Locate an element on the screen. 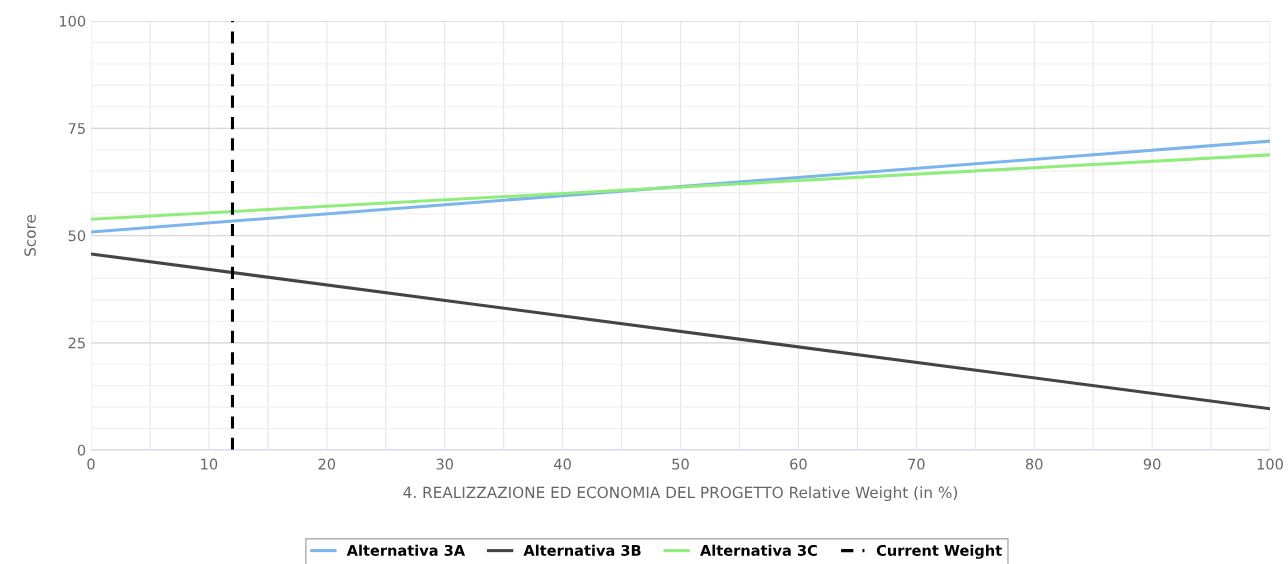 Image resolution: width=1288 pixels, height=564 pixels. x-tick-label: 40 is located at coordinates (562, 464).